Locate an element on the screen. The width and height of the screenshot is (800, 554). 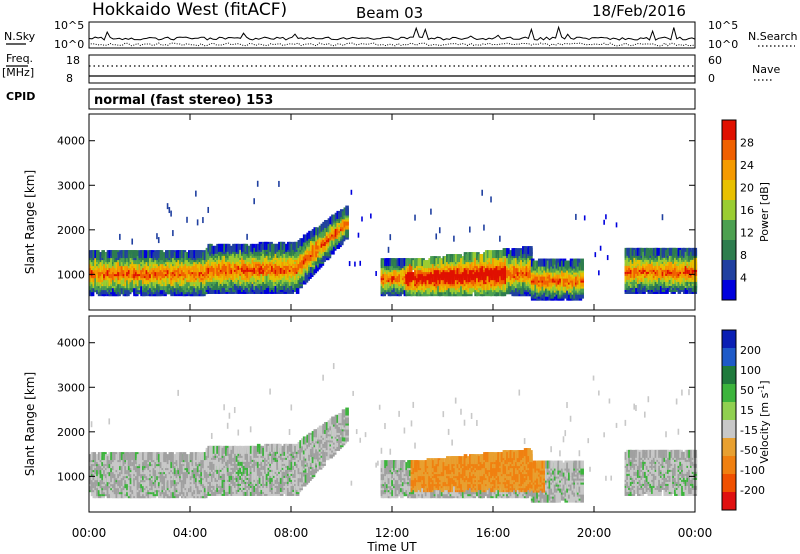
vel-axes-tick-2: 3000 is located at coordinates (71, 387).